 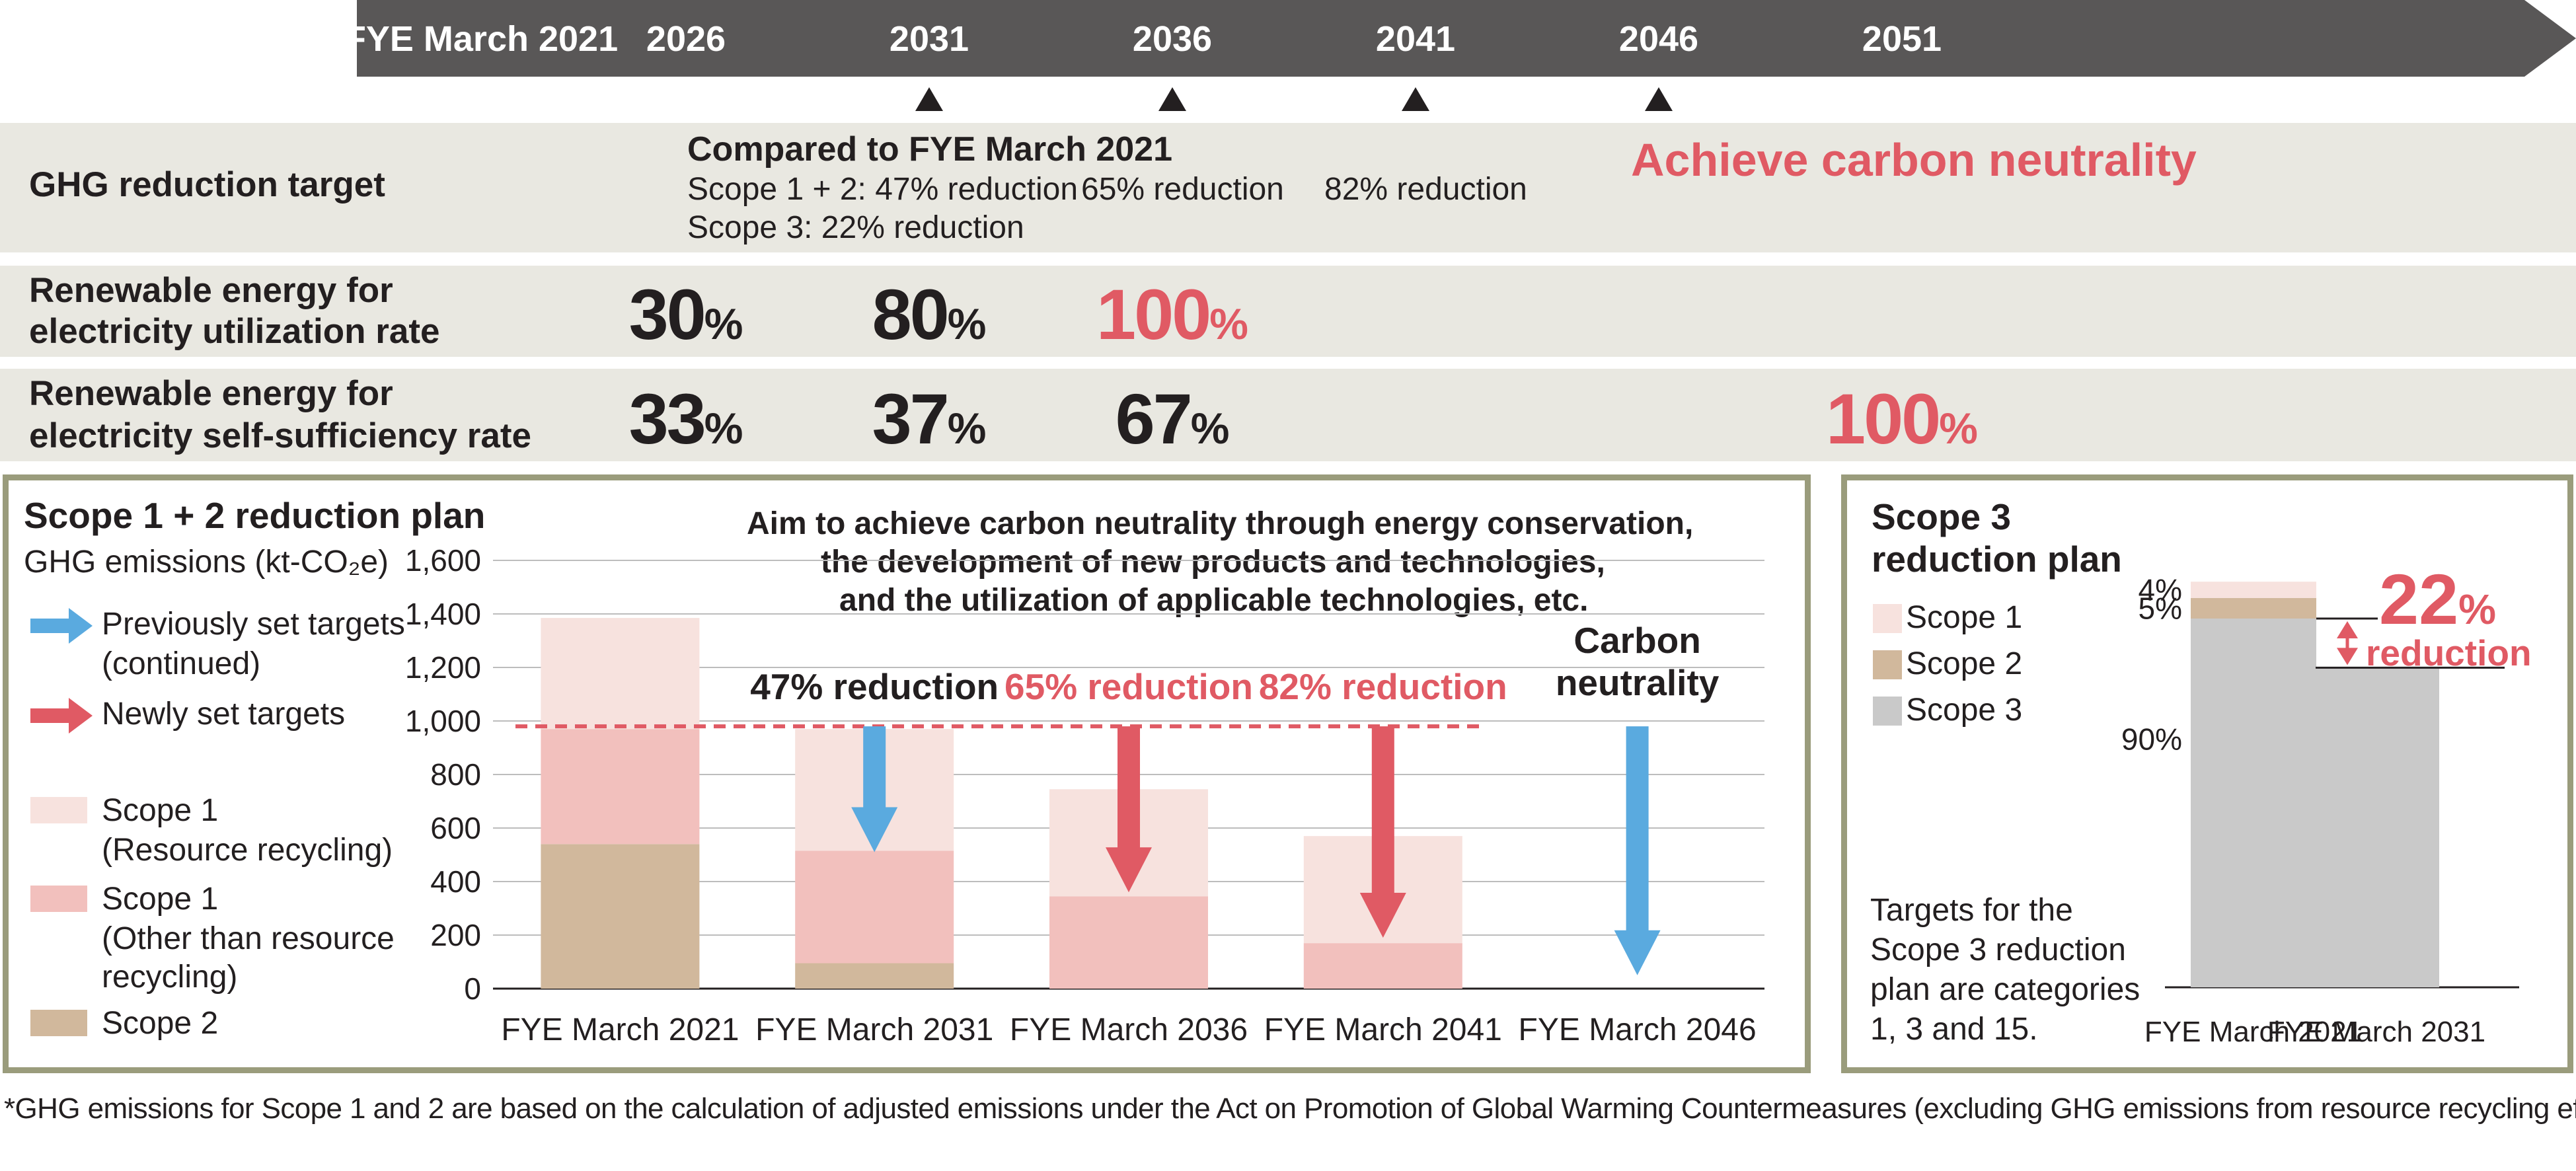 What do you see at coordinates (1659, 99) in the screenshot?
I see `marker-2046` at bounding box center [1659, 99].